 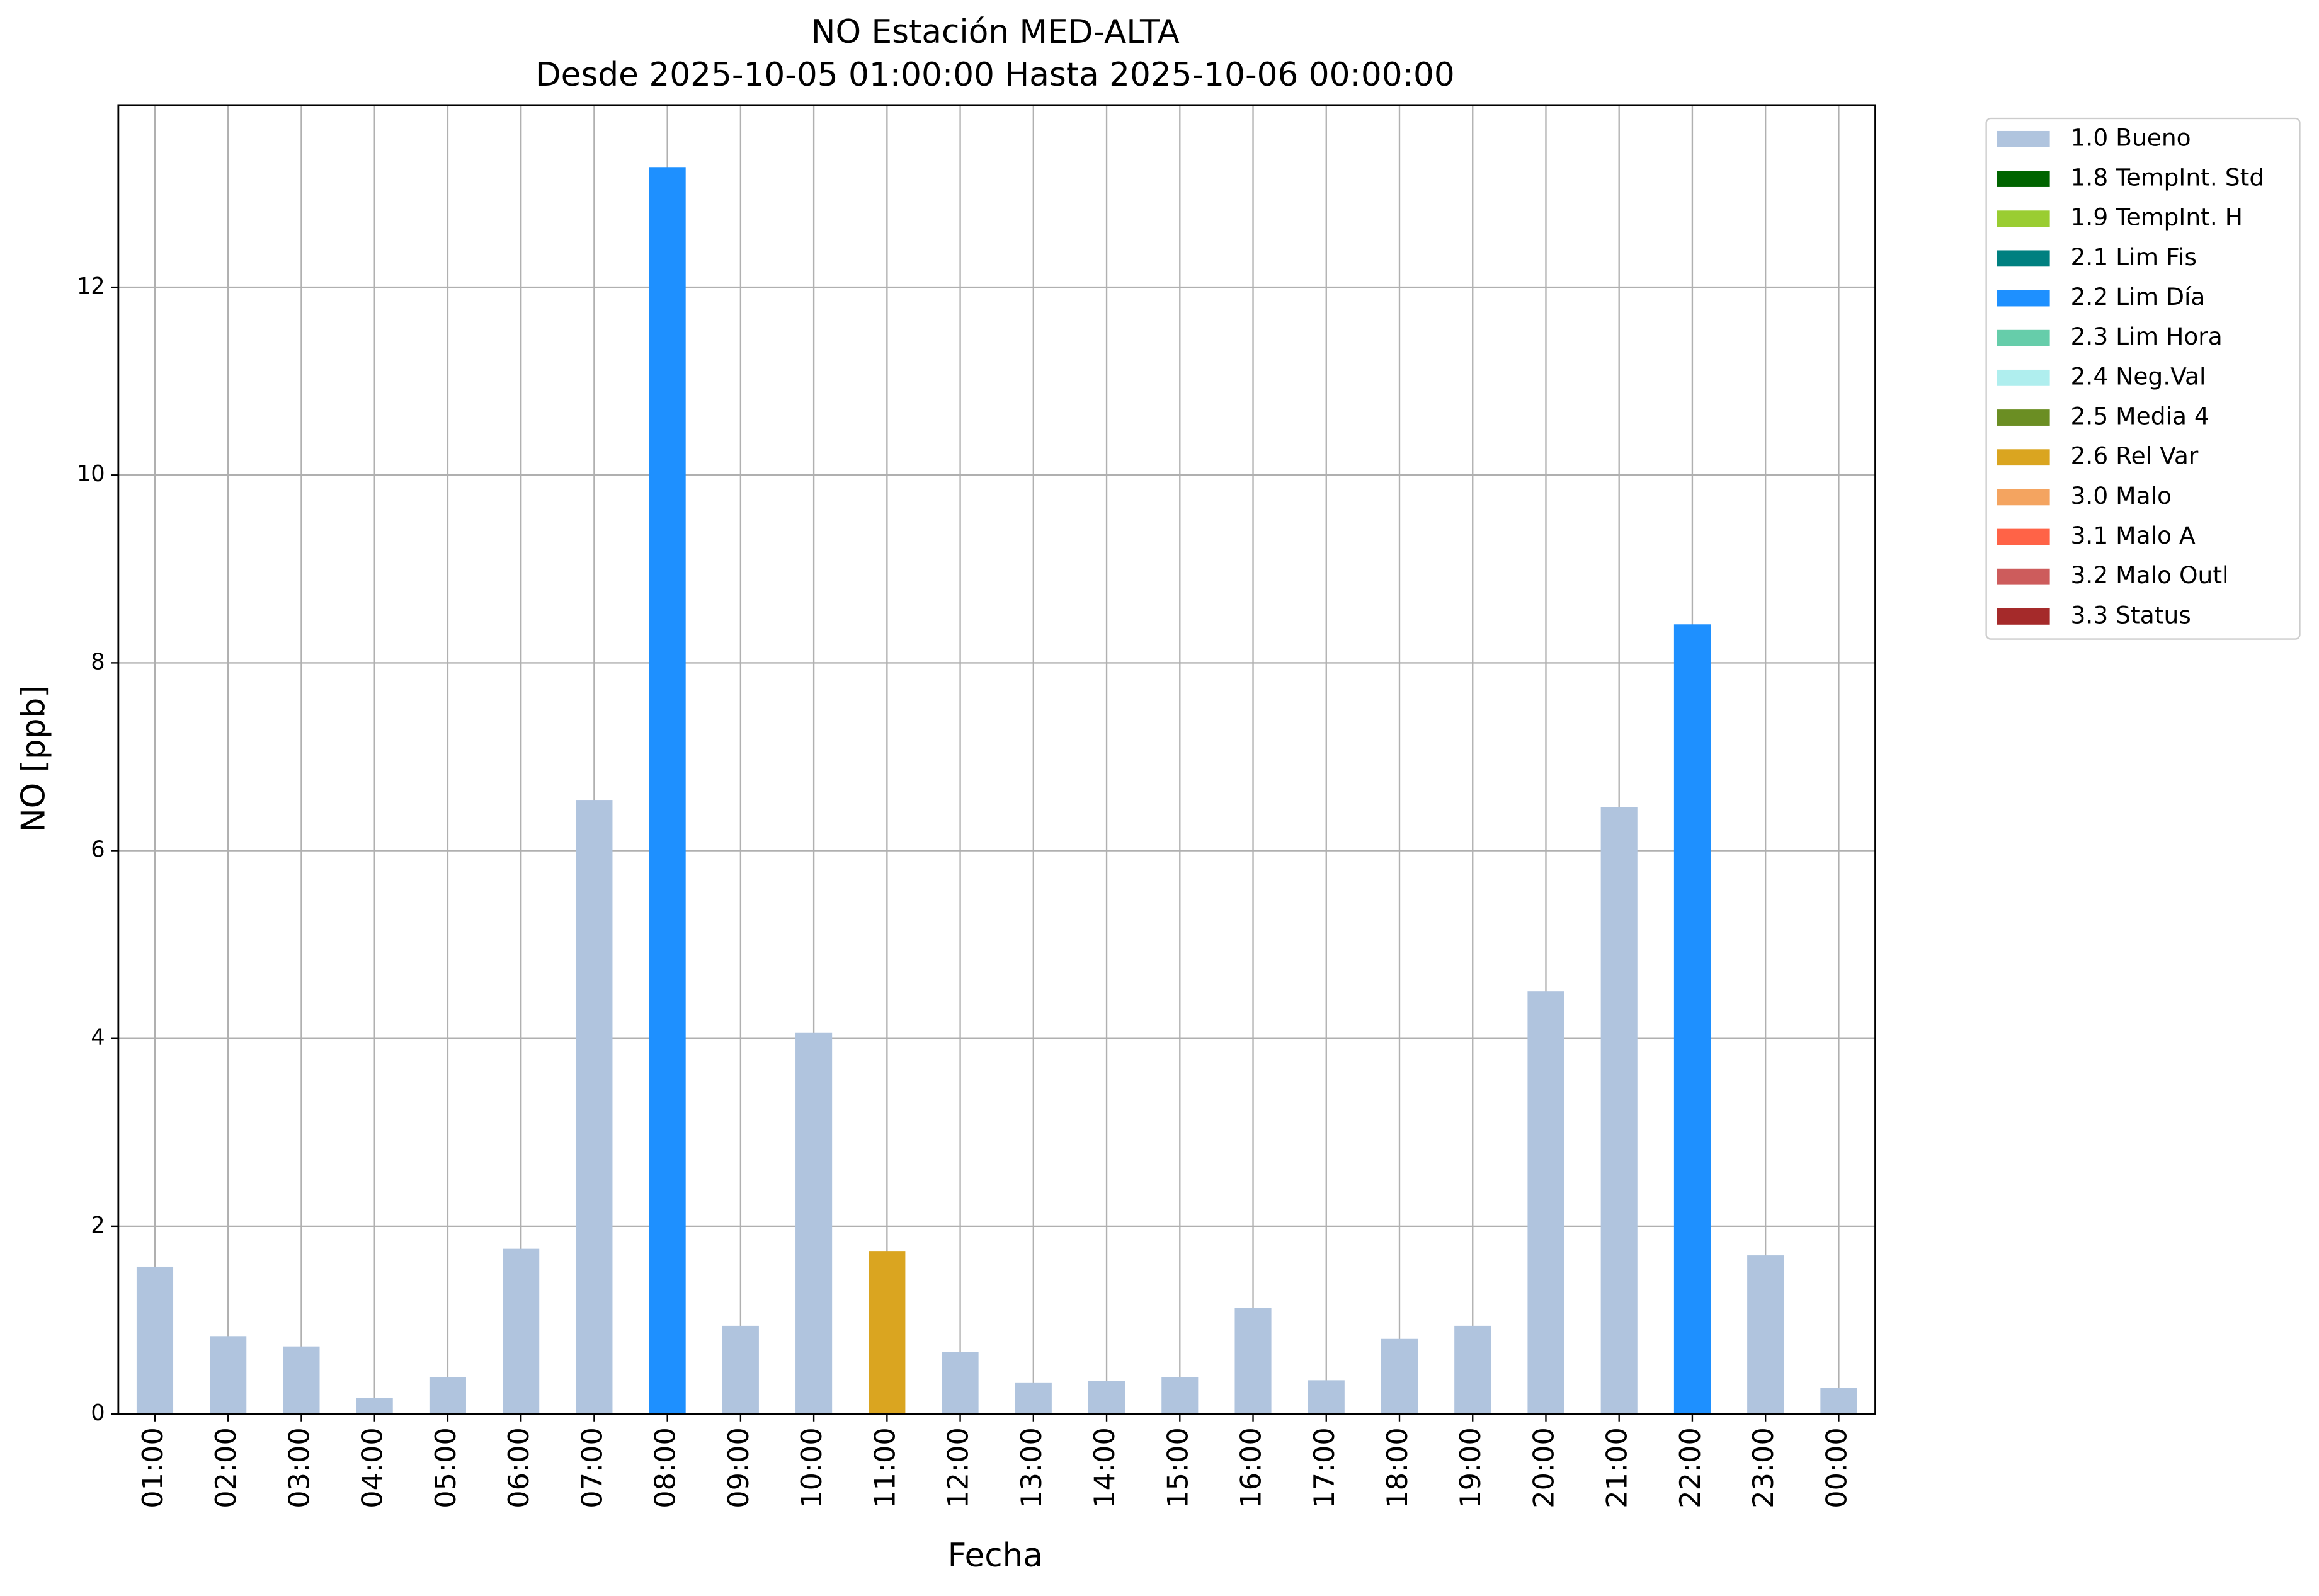 What do you see at coordinates (665, 1467) in the screenshot?
I see `x-tick-label: 08:00` at bounding box center [665, 1467].